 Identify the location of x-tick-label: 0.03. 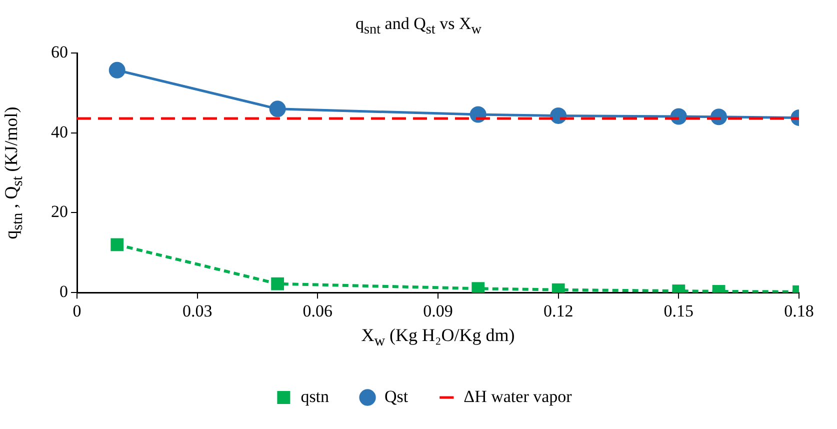
(197, 310).